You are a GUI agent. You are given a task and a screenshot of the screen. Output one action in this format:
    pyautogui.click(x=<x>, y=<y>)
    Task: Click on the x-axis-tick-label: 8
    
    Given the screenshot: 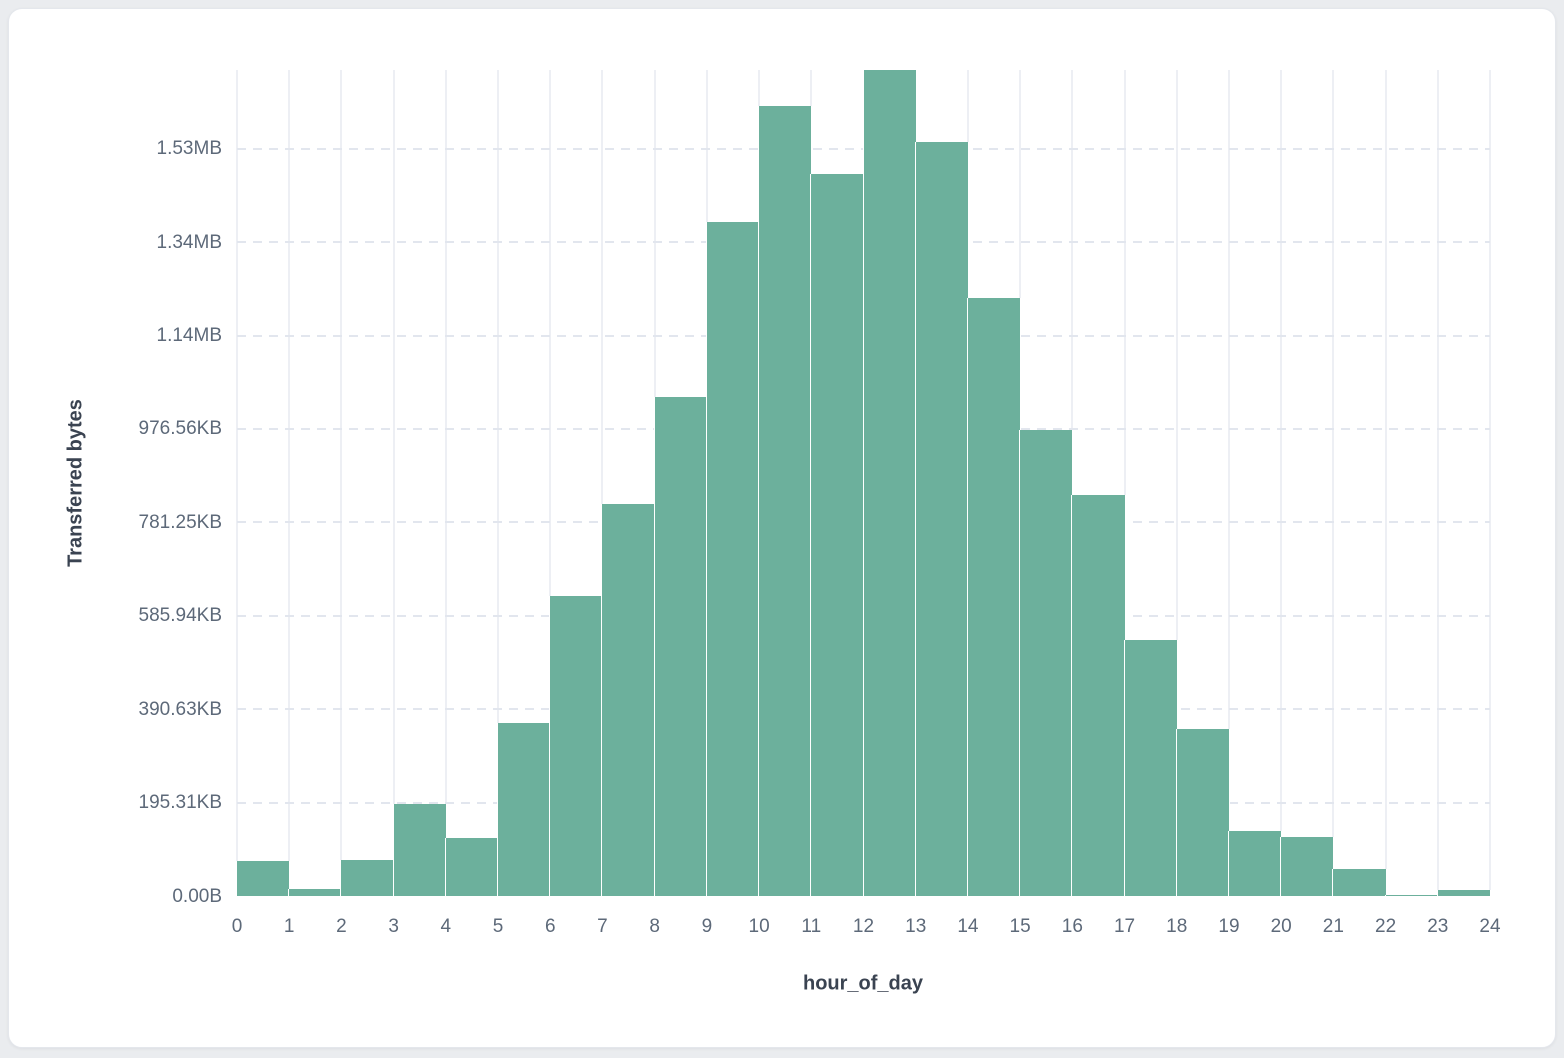 What is the action you would take?
    pyautogui.click(x=654, y=926)
    